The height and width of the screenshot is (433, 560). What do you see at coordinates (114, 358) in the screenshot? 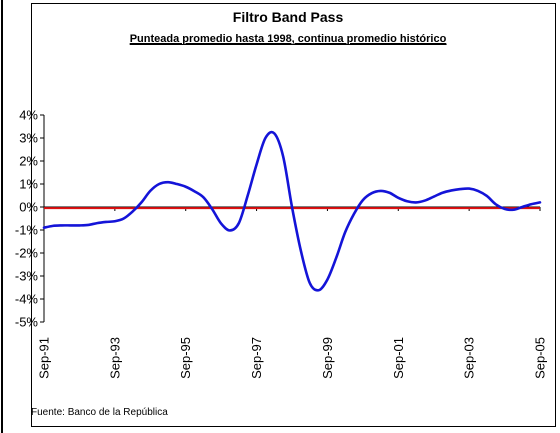
I see `x-tick-label: Sep-93` at bounding box center [114, 358].